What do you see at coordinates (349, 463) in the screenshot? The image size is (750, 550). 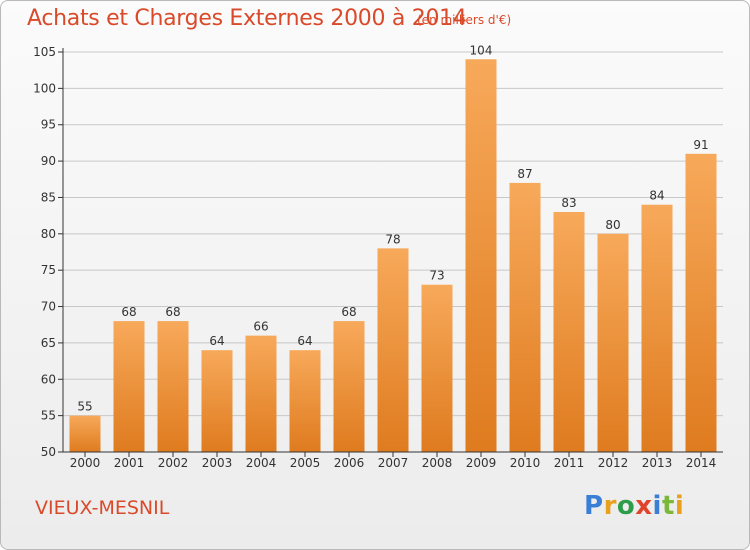 I see `x-tick-label-2006: 2006` at bounding box center [349, 463].